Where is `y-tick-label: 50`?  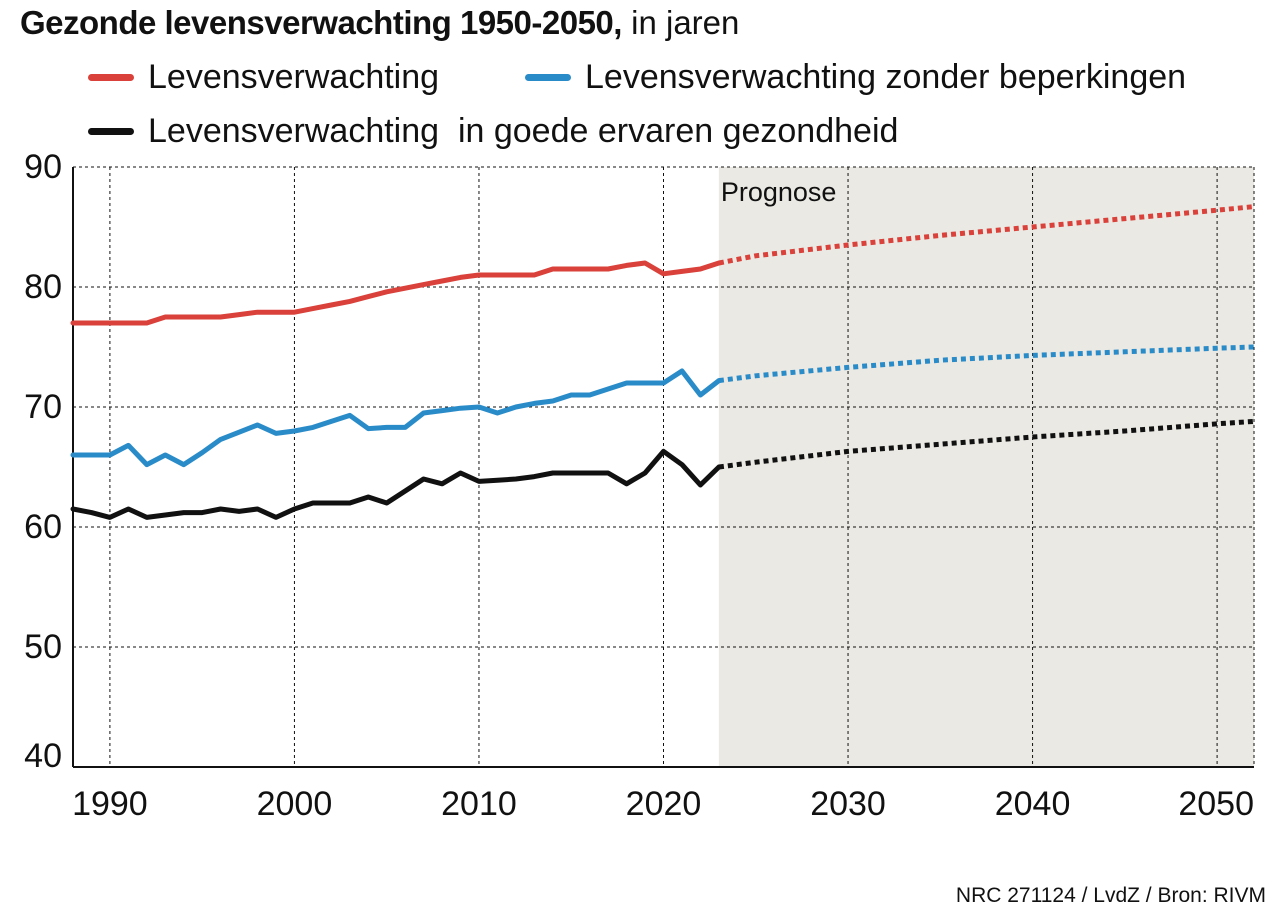 y-tick-label: 50 is located at coordinates (43, 647).